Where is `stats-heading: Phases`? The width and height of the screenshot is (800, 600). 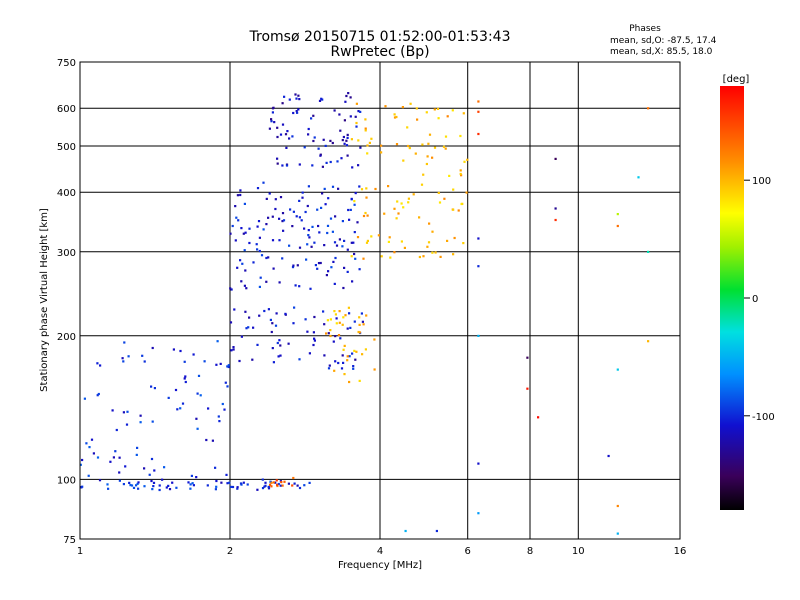 stats-heading: Phases is located at coordinates (645, 29).